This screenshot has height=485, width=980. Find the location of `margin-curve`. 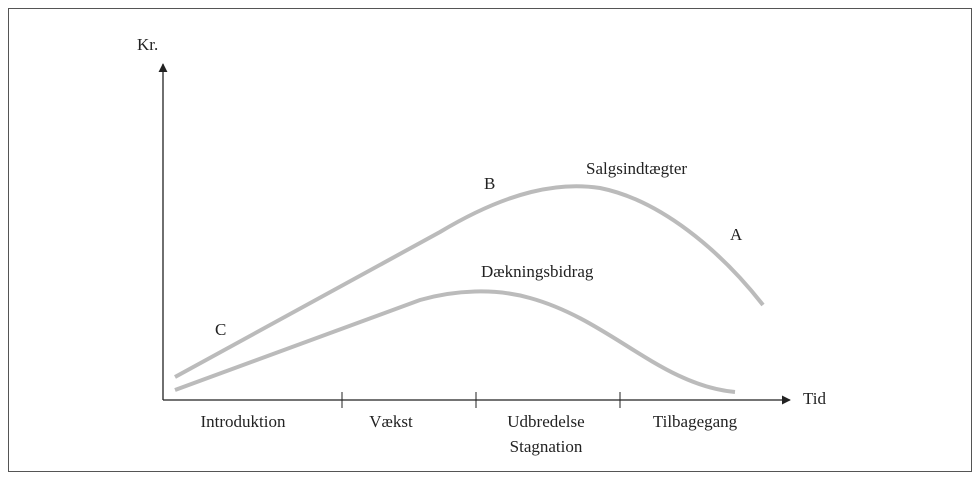

margin-curve is located at coordinates (455, 341).